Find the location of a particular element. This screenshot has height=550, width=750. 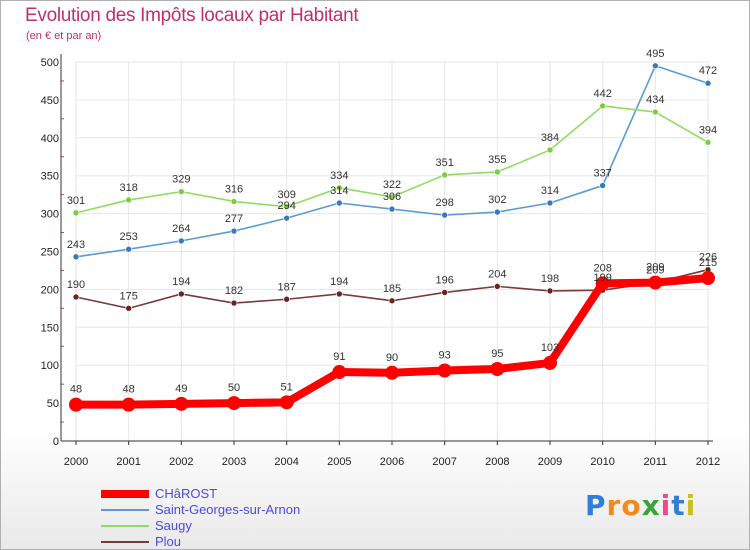

data-label: 51 is located at coordinates (287, 387).